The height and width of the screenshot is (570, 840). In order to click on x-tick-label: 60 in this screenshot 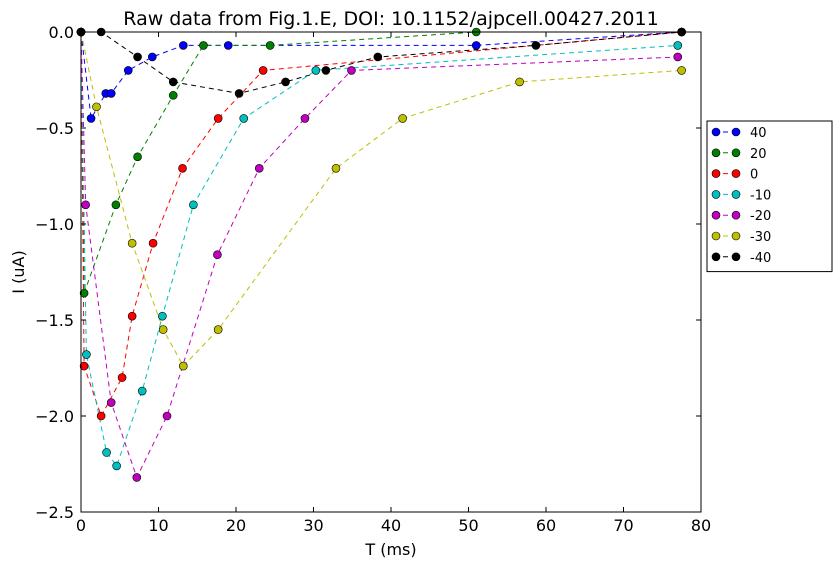, I will do `click(546, 525)`.